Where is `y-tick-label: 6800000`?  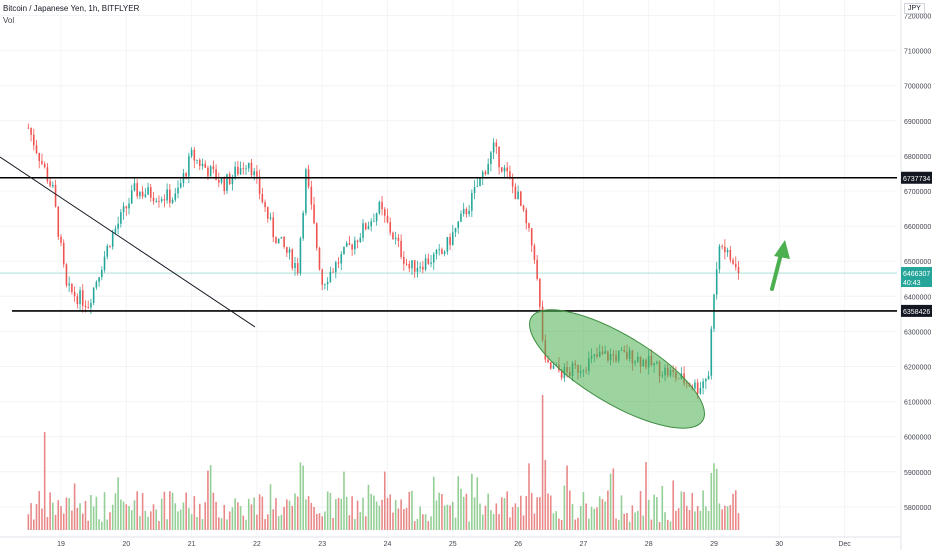 y-tick-label: 6800000 is located at coordinates (917, 157).